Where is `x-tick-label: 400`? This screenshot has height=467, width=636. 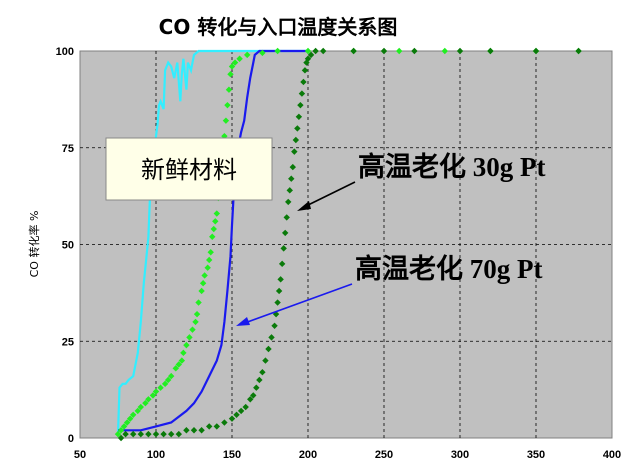
x-tick-label: 400 is located at coordinates (612, 455).